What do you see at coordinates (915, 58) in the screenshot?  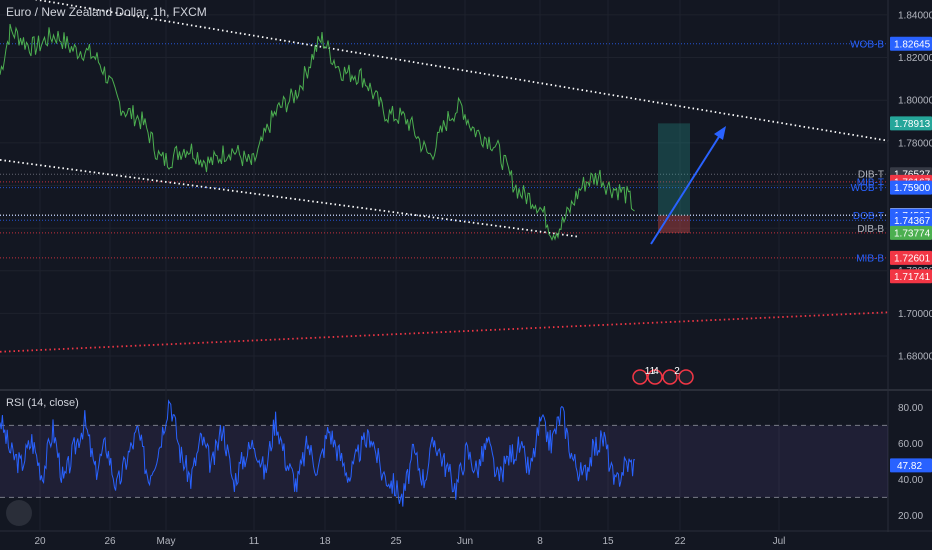 I see `y-tick-label: 1.82000` at bounding box center [915, 58].